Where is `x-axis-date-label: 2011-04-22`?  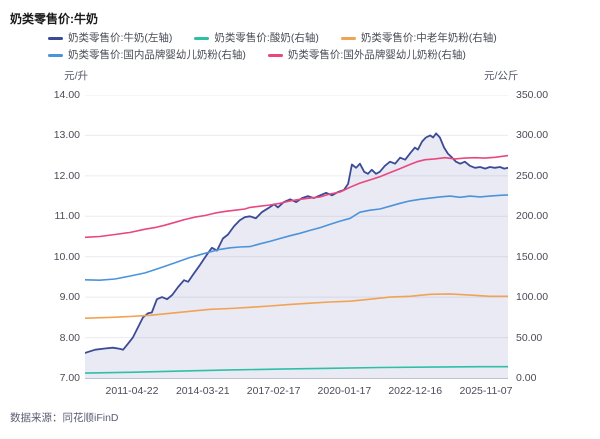 x-axis-date-label: 2011-04-22 is located at coordinates (132, 391).